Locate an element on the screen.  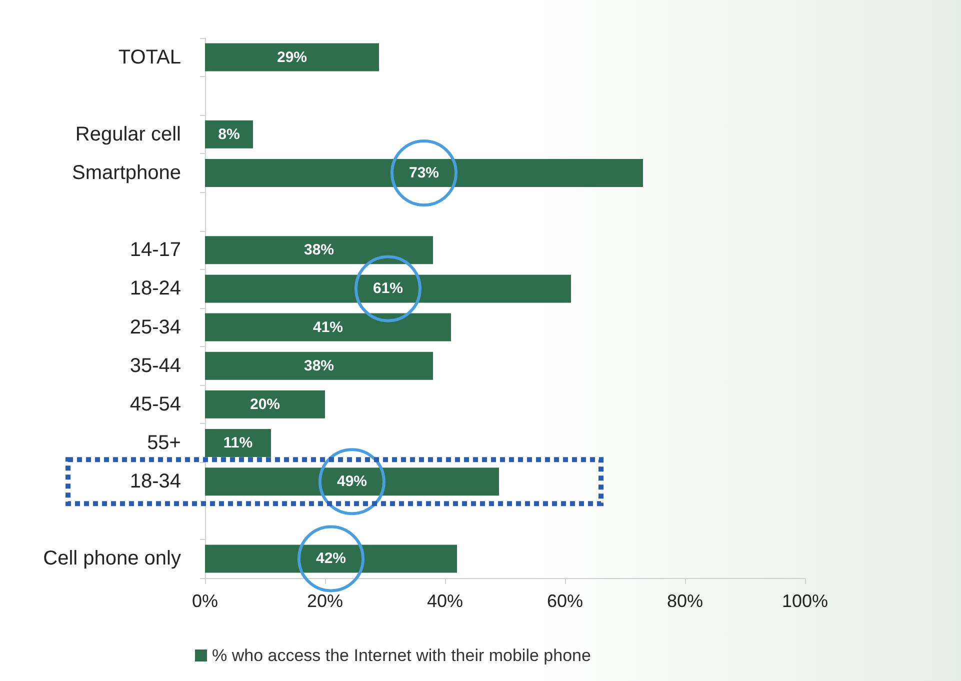
legend-label: % who access the Internet with their mobile phone is located at coordinates (401, 655).